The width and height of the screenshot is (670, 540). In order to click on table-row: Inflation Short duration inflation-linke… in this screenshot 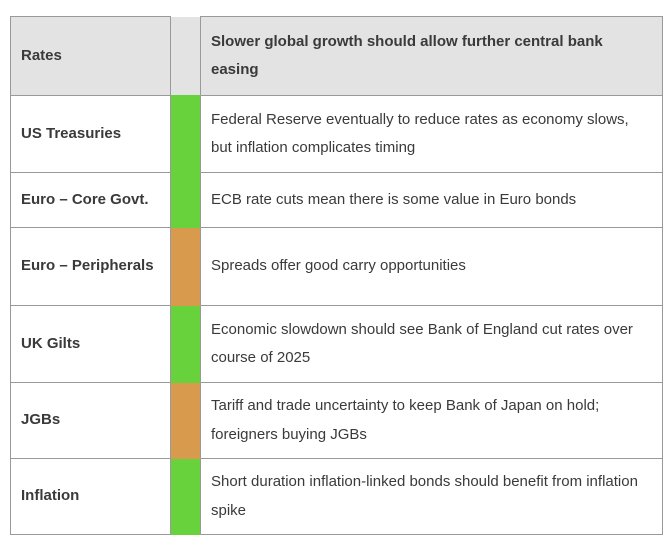, I will do `click(336, 496)`.